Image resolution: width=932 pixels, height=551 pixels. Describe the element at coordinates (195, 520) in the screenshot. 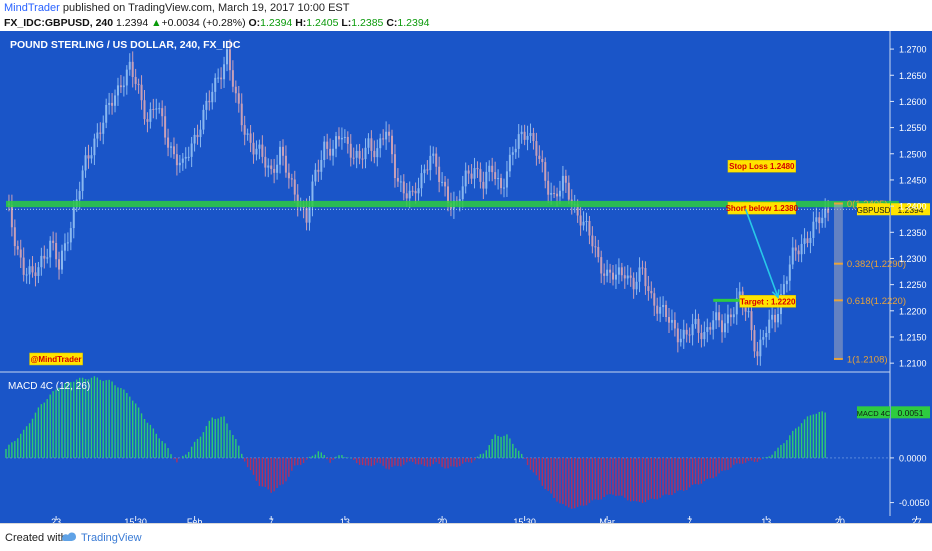

I see `x-tick-label: Feb` at that location.